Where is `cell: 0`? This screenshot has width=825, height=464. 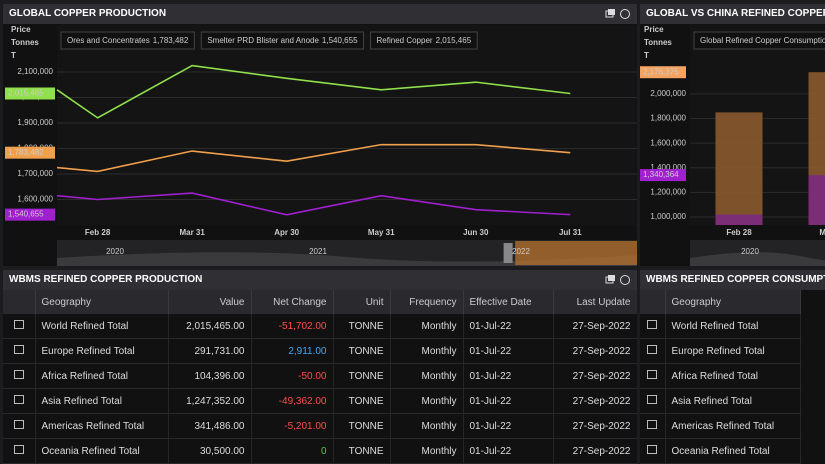
cell: 0 is located at coordinates (292, 451).